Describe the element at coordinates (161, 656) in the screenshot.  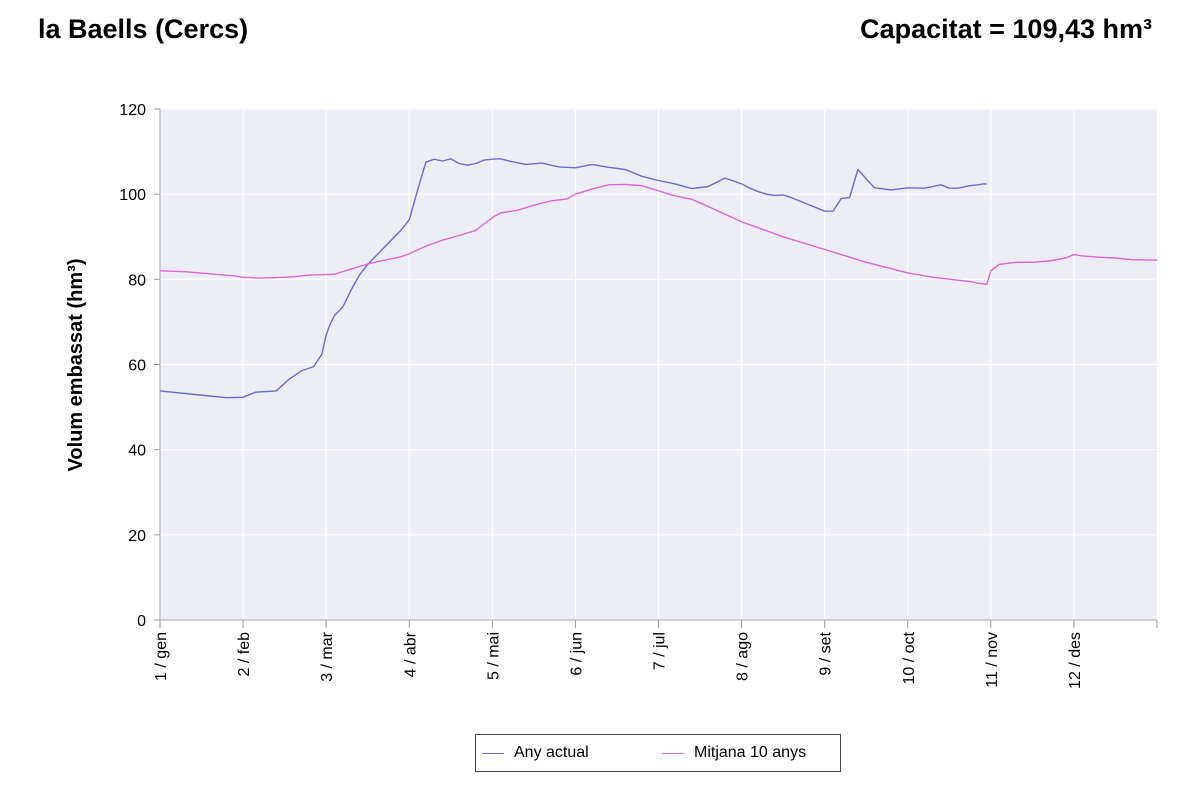
I see `x-tick-label: 1 / gen` at that location.